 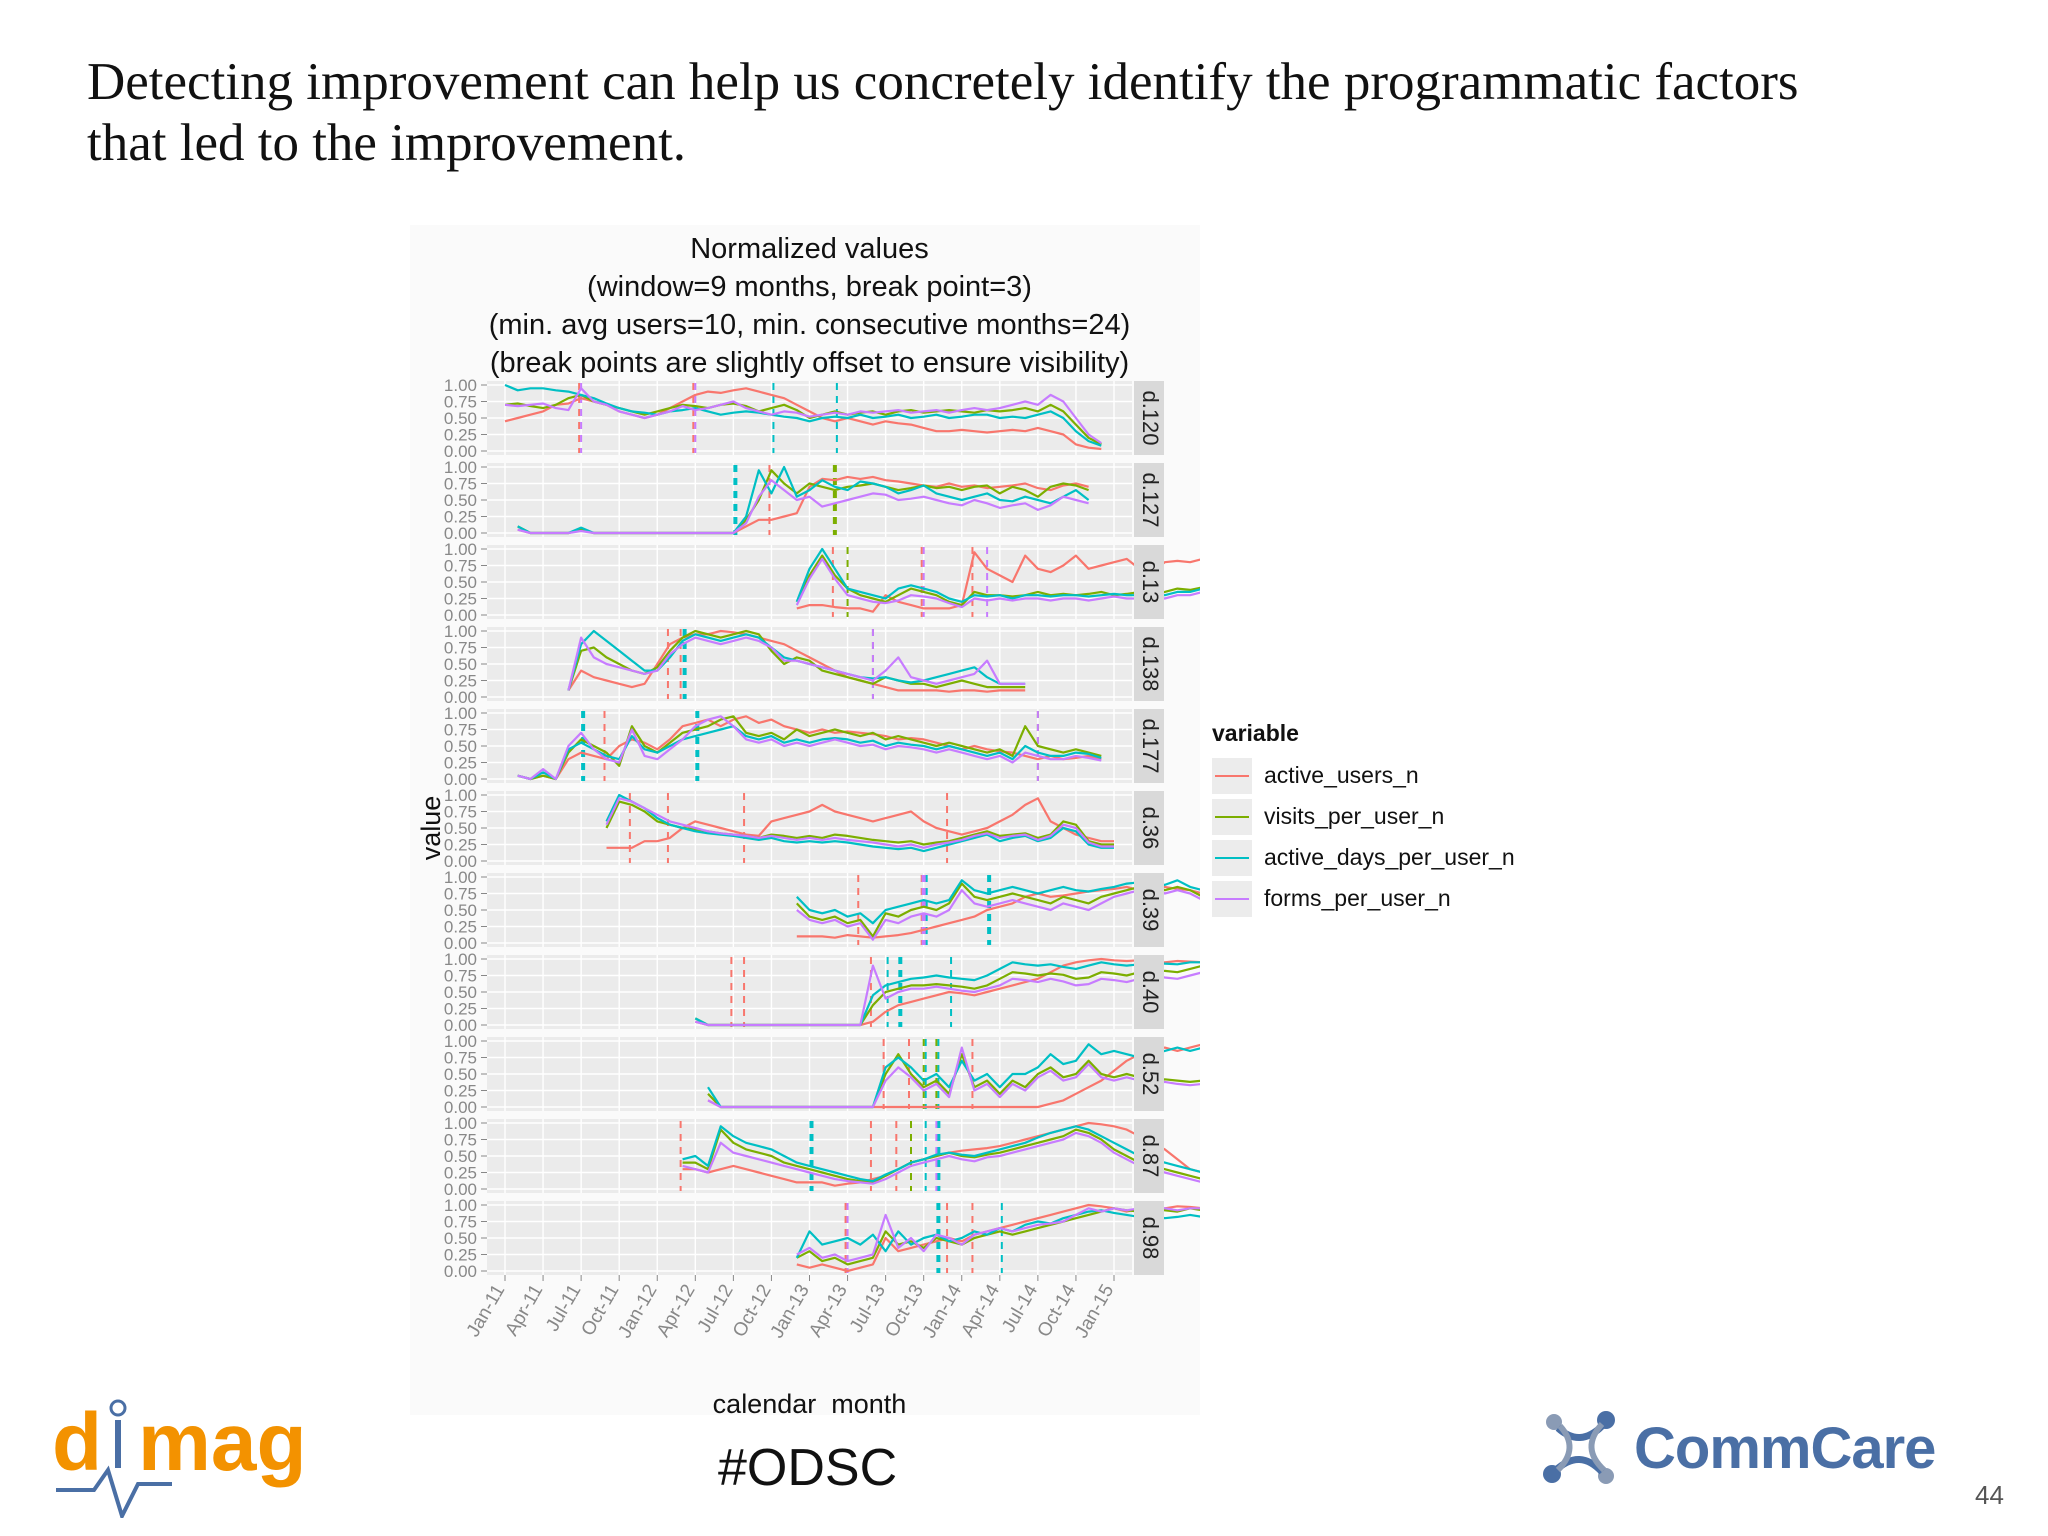 I want to click on legend-item-visits-per-user: visits_per_user_n, so click(x=1363, y=816).